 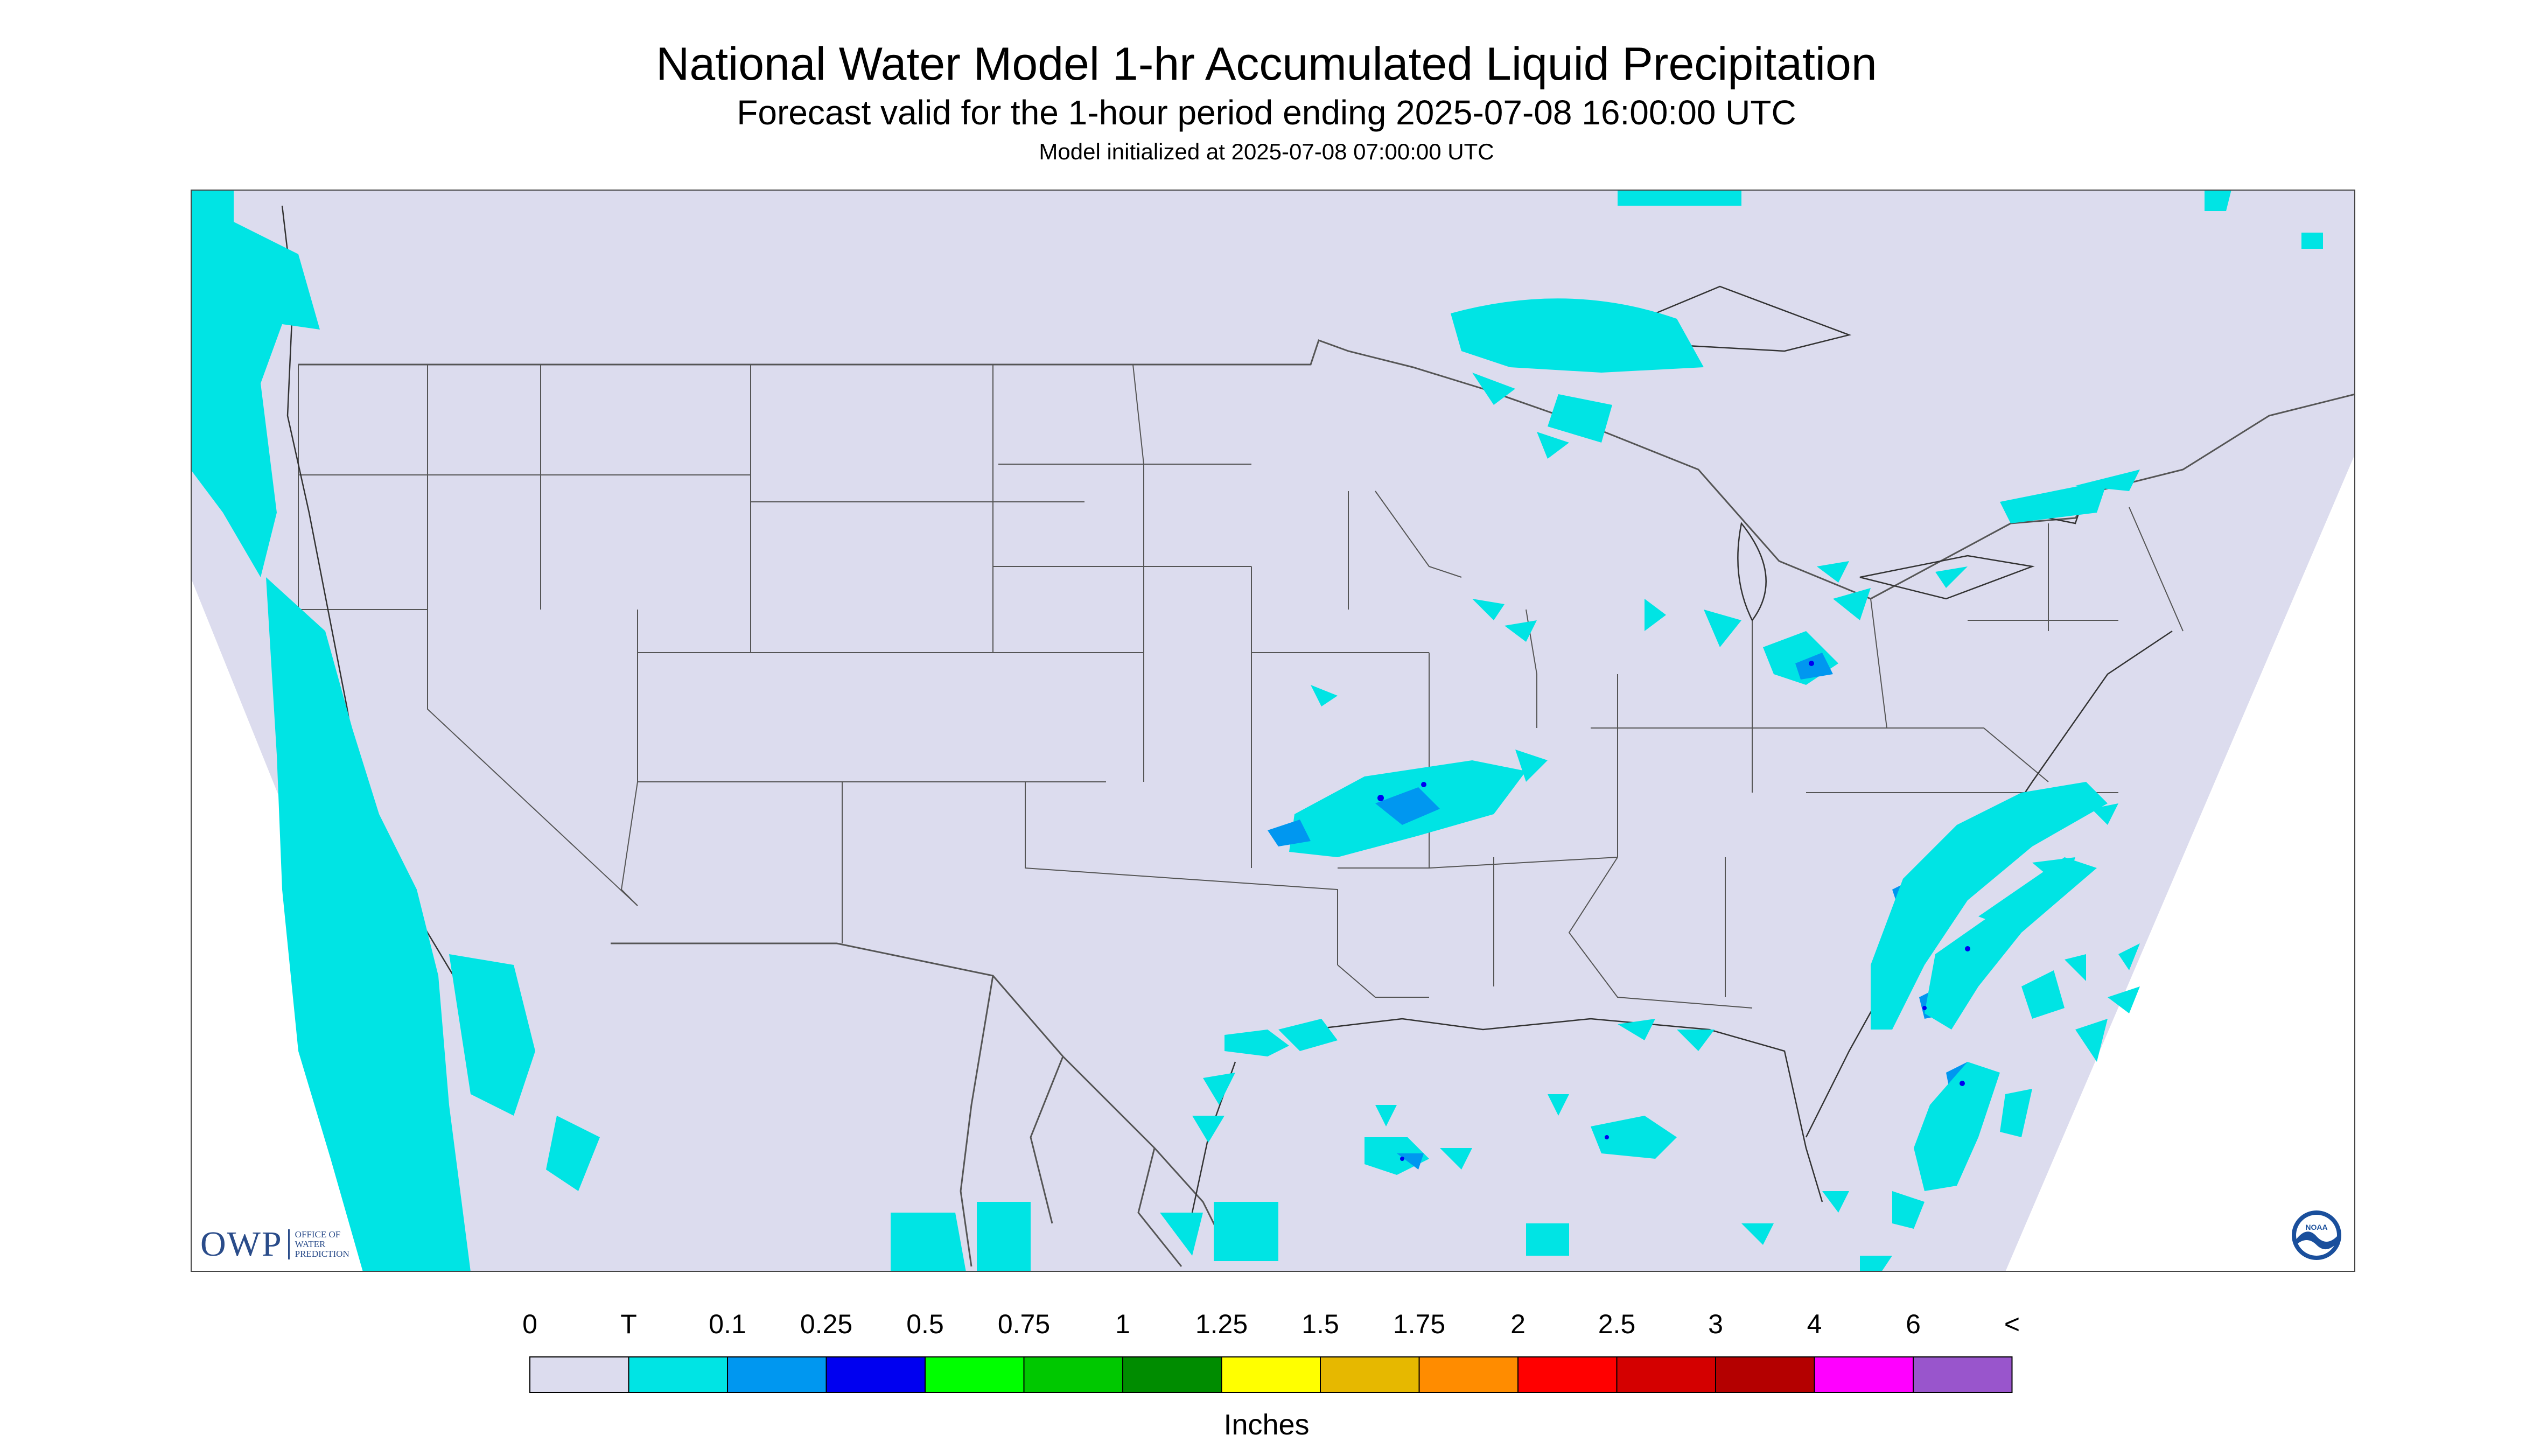 What do you see at coordinates (826, 1324) in the screenshot?
I see `legend-tick-label: 0.25` at bounding box center [826, 1324].